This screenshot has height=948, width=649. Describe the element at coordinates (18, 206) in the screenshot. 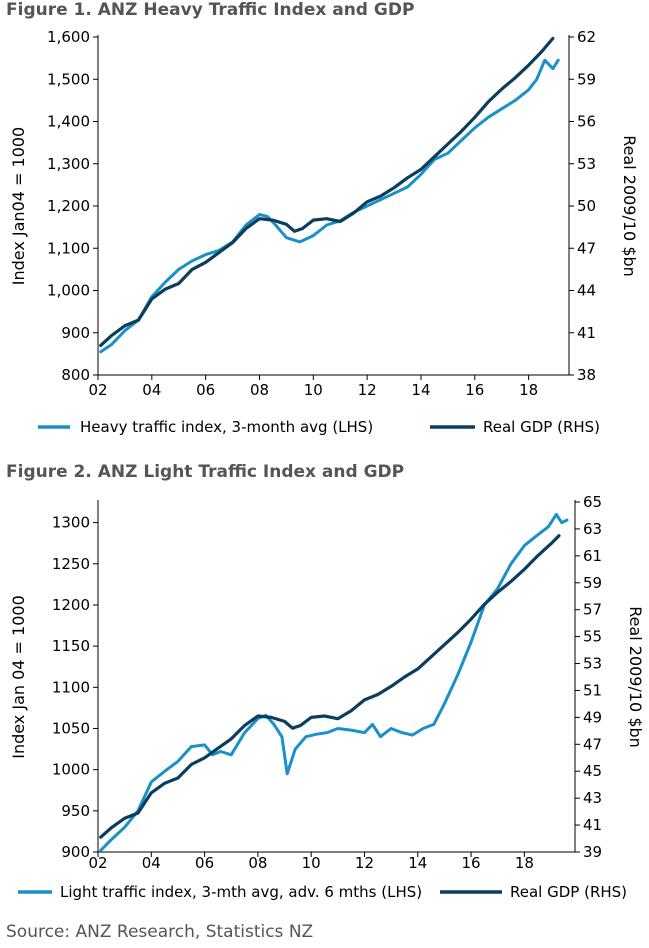

I see `y-axis-title: Index Jan04 = 1000` at that location.